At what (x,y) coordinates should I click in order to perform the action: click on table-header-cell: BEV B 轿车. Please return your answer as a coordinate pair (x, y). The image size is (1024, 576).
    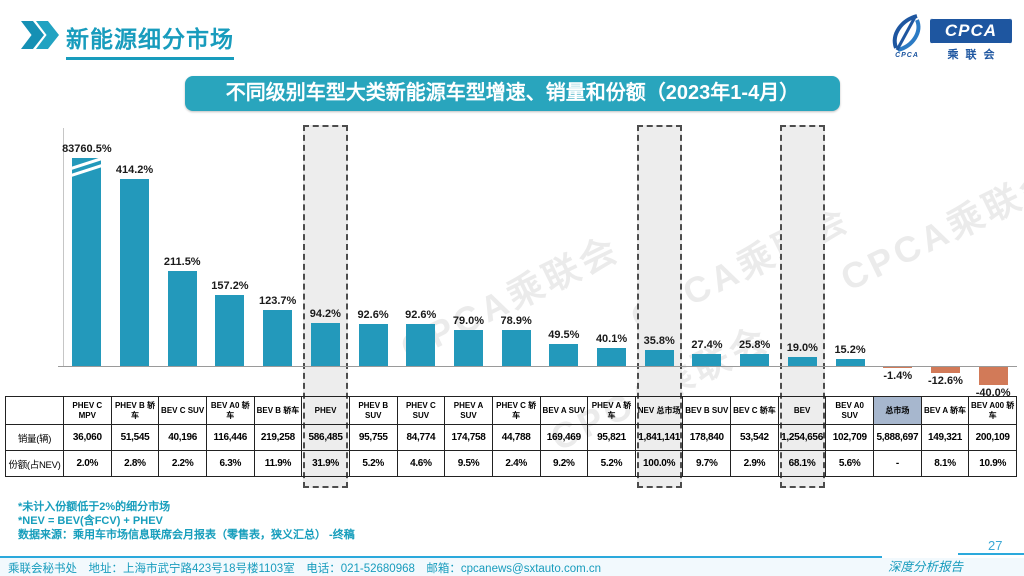
    Looking at the image, I should click on (278, 411).